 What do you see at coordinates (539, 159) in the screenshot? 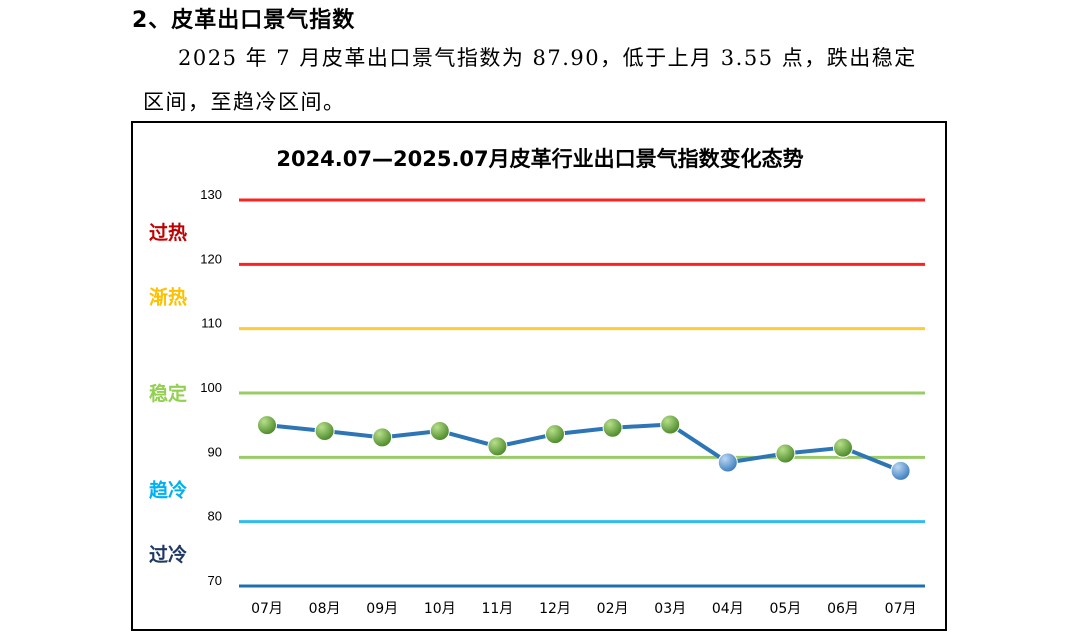
I see `chart-title: 2024.07—2025.07月皮革行业出口景气指数变化态势` at bounding box center [539, 159].